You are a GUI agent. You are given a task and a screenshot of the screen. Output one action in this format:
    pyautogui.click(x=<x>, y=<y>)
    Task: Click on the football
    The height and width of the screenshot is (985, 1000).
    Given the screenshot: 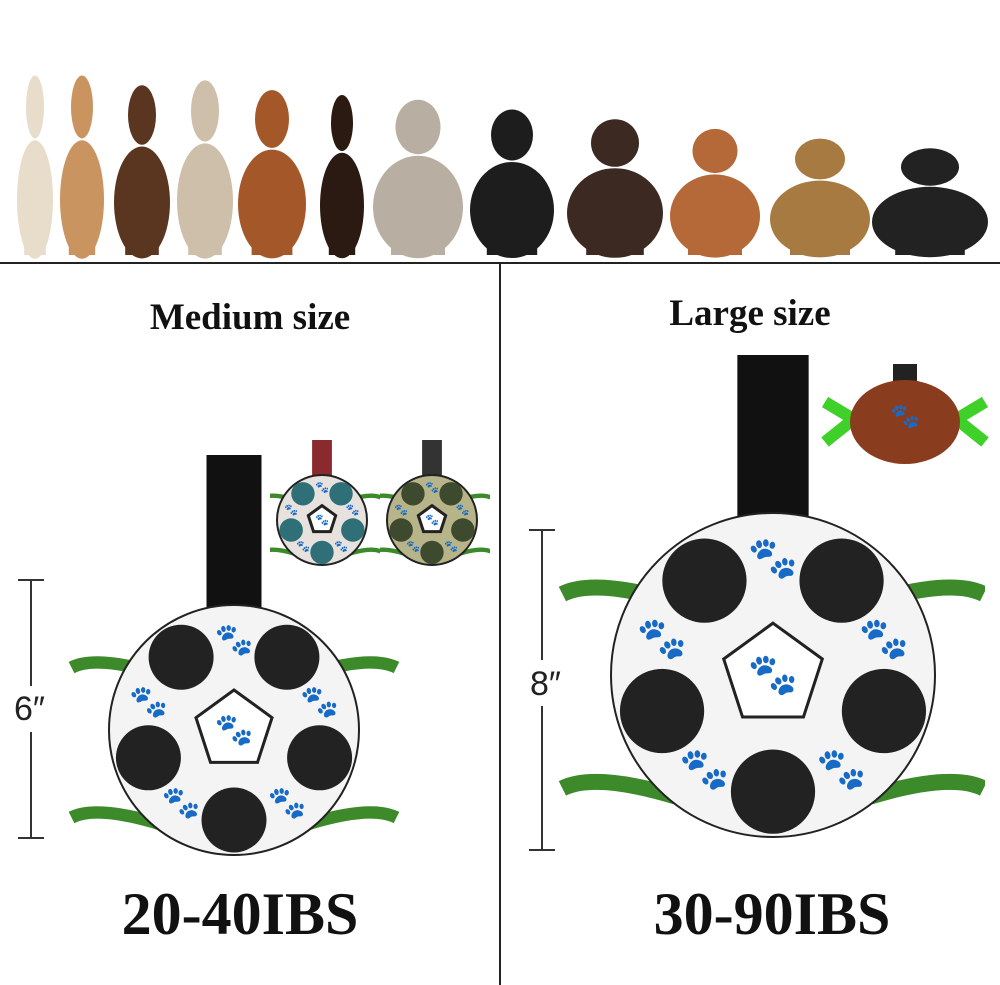 What is the action you would take?
    pyautogui.click(x=905, y=422)
    